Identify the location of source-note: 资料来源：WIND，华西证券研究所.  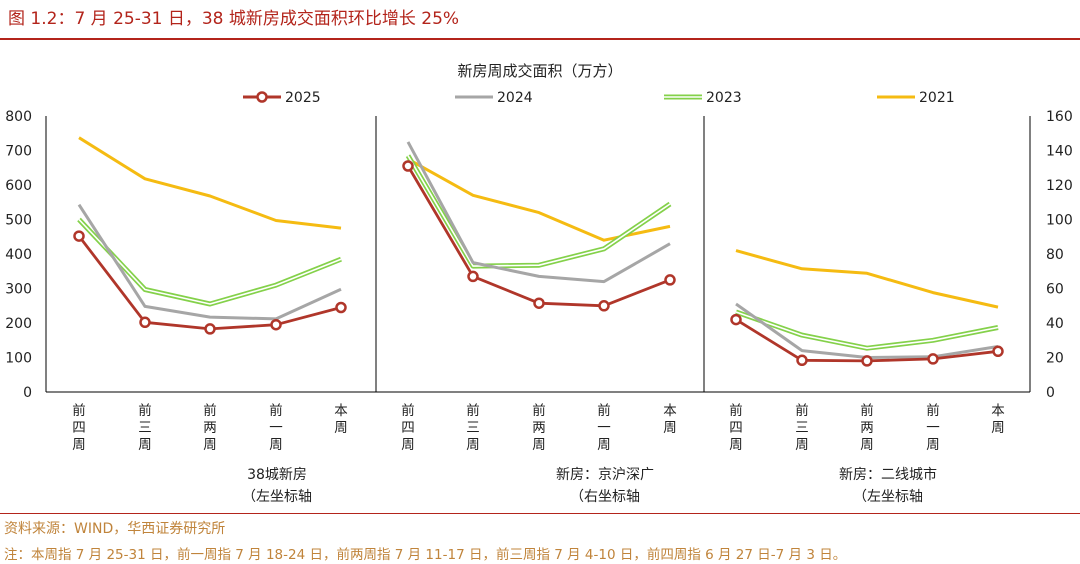
(115, 529).